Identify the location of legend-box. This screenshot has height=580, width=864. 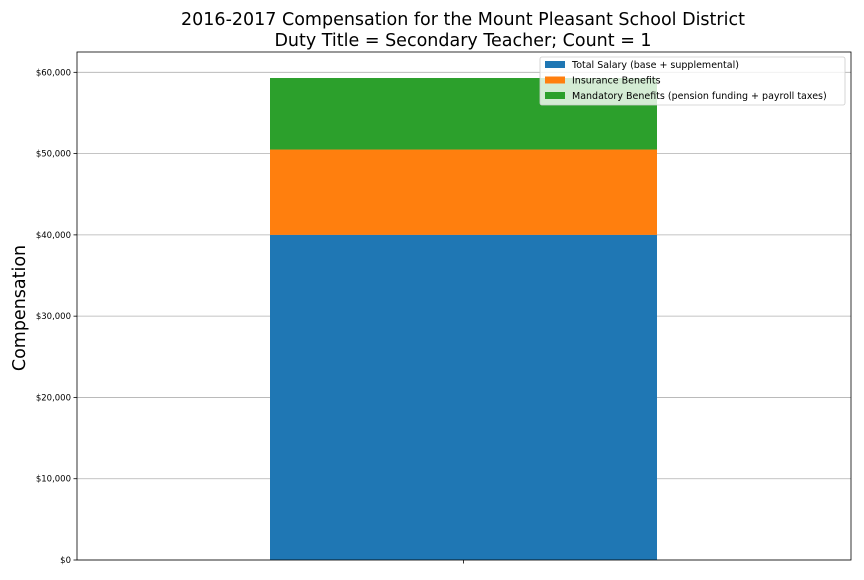
(692, 81).